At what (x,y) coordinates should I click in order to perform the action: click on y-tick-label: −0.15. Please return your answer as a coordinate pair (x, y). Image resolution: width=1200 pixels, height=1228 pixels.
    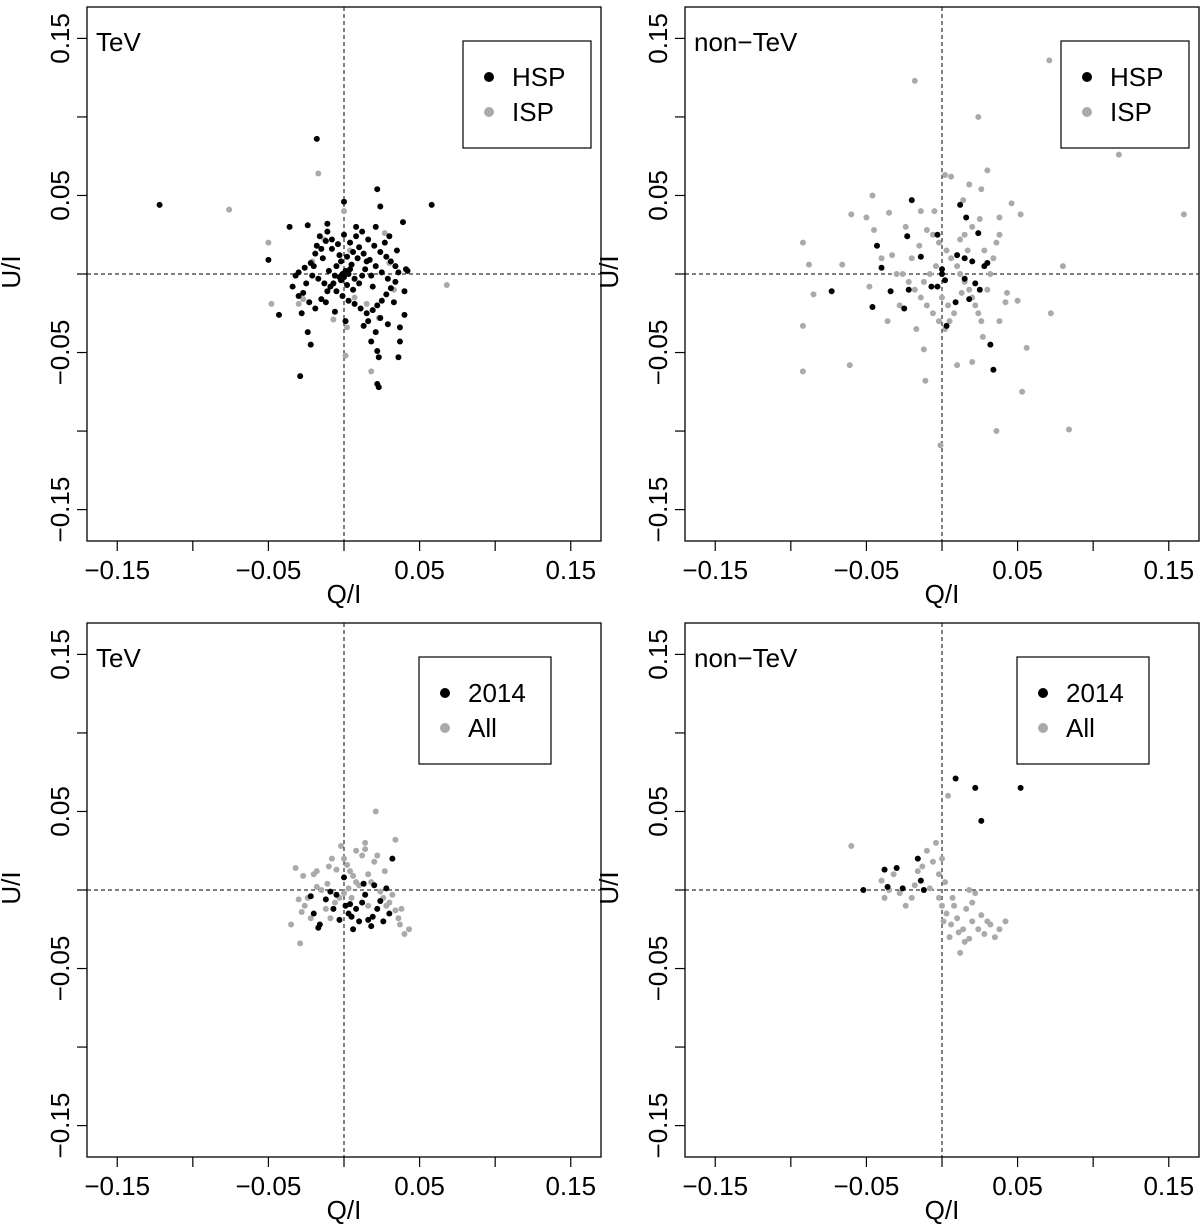
    Looking at the image, I should click on (658, 1126).